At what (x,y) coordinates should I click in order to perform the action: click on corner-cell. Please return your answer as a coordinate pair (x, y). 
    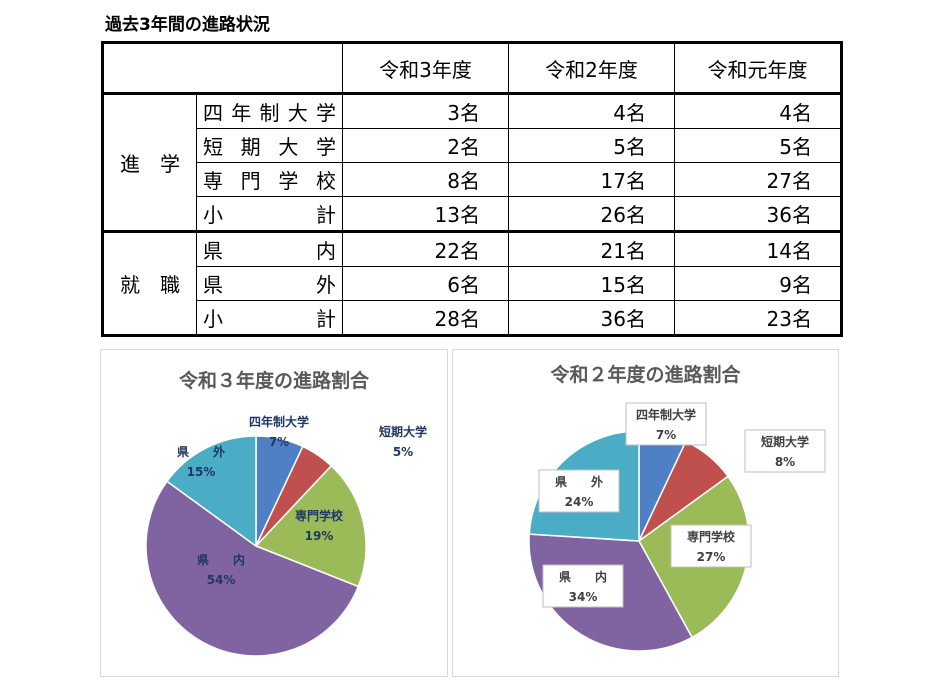
    Looking at the image, I should click on (222, 68).